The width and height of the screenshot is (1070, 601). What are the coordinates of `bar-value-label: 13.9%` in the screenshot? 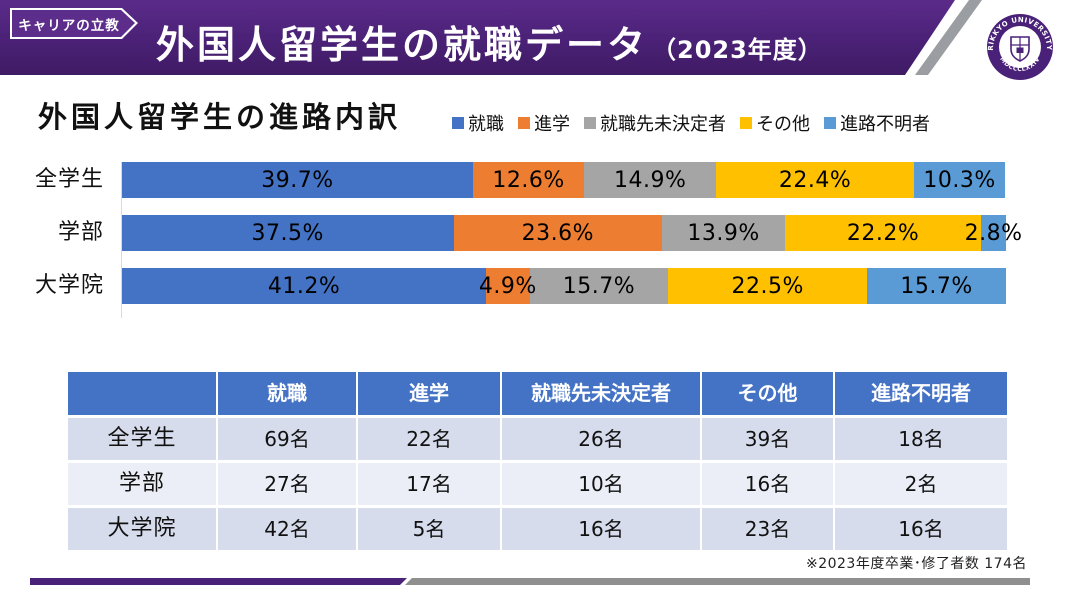 It's located at (723, 233).